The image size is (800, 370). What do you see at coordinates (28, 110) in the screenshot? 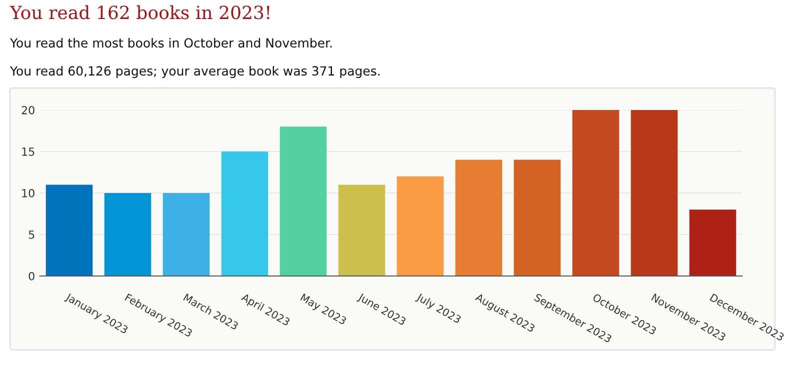
I see `y-tick-label: 20` at bounding box center [28, 110].